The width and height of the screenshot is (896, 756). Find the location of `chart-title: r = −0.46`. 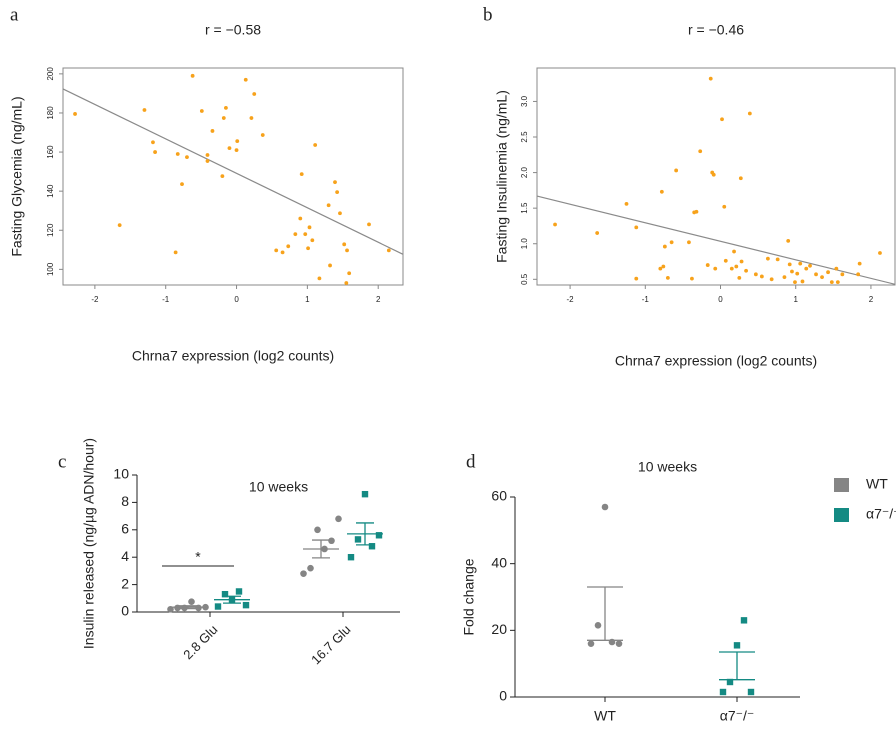

chart-title: r = −0.46 is located at coordinates (716, 30).